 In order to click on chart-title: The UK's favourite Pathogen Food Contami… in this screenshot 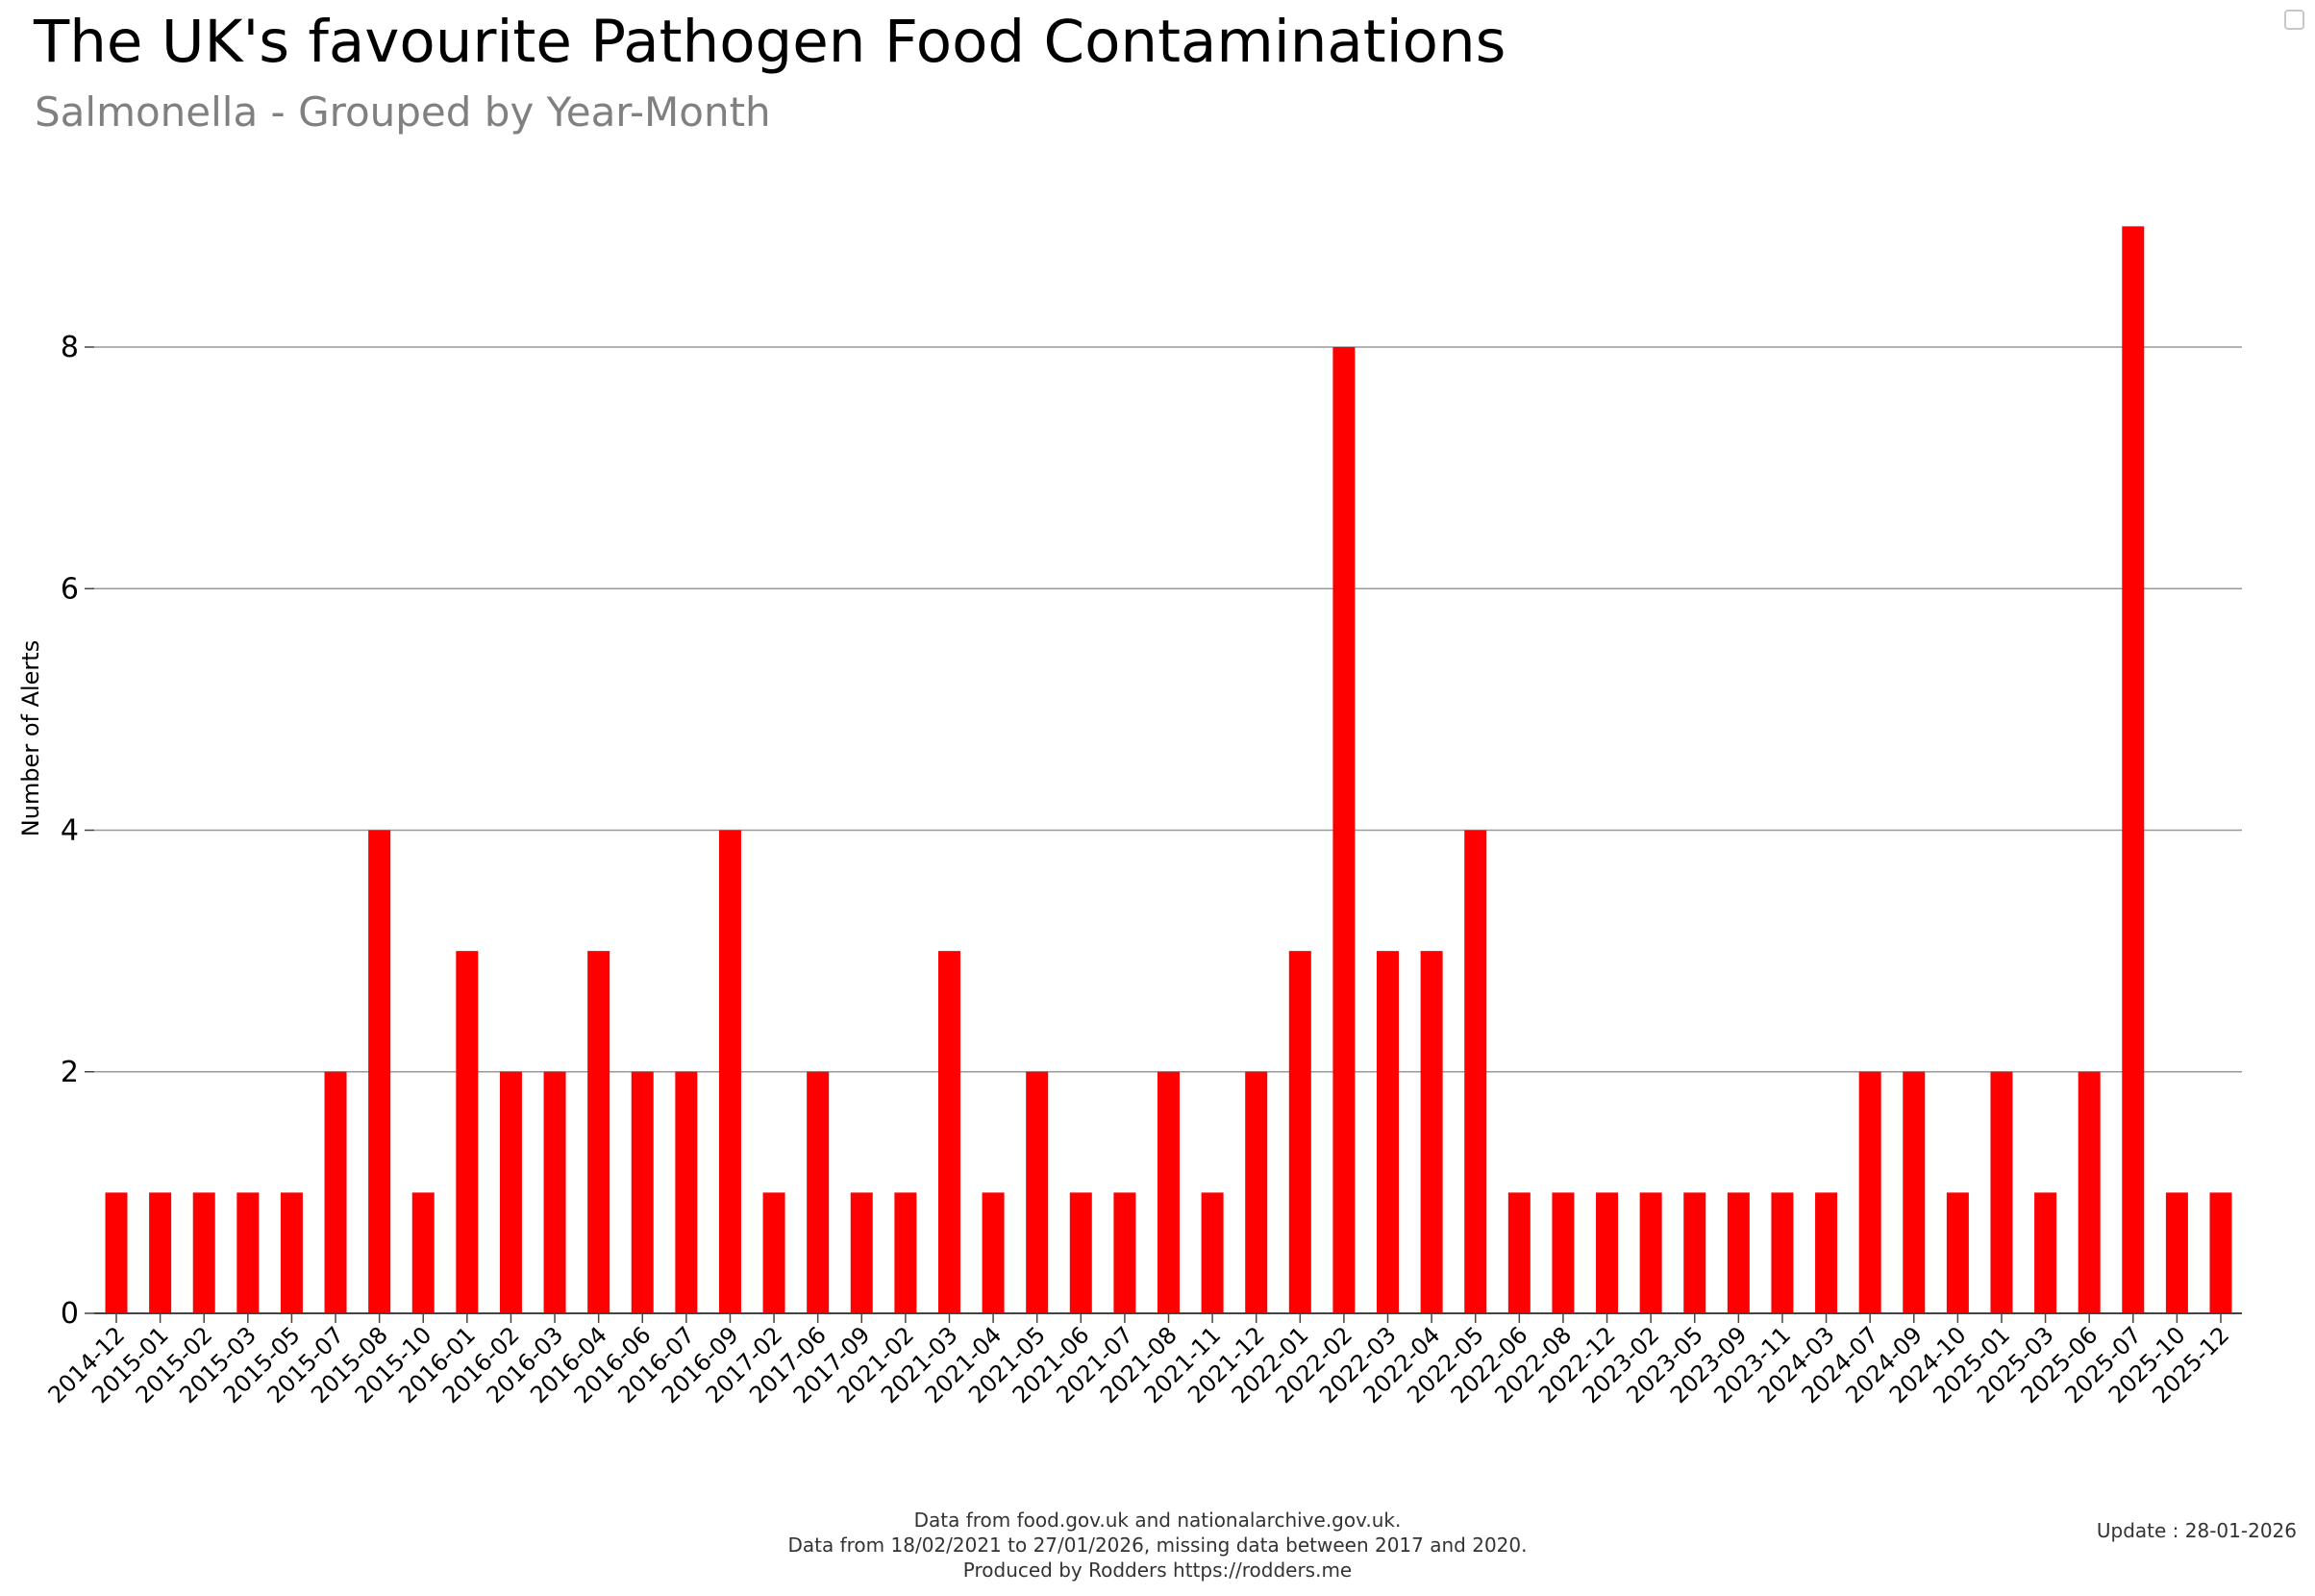, I will do `click(770, 42)`.